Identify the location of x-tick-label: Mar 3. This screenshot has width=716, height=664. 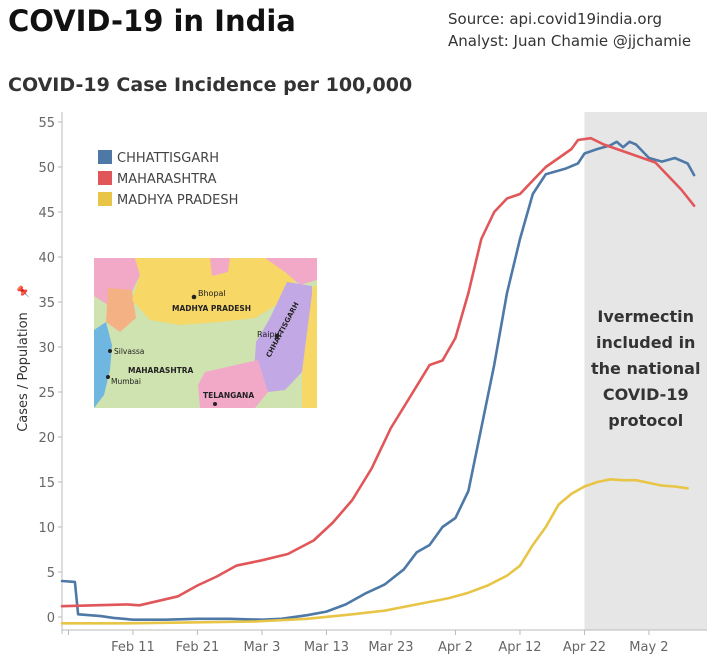
(261, 647).